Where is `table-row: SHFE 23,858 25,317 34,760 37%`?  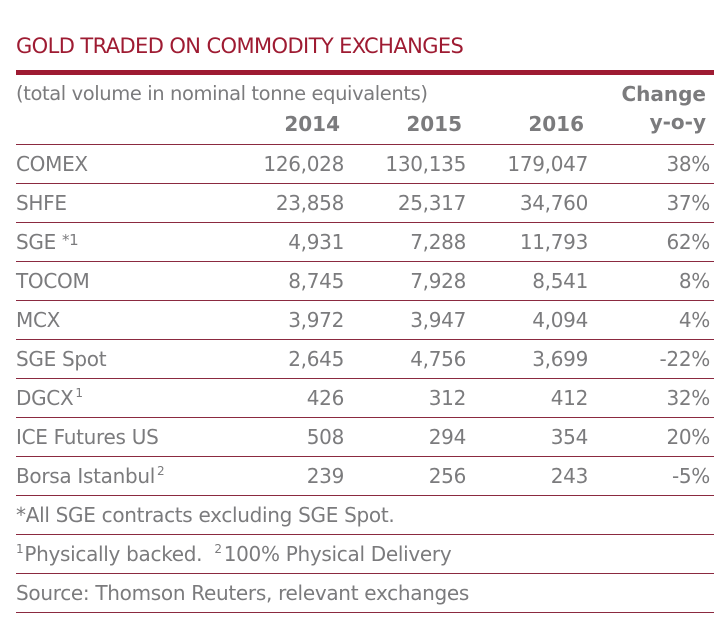 table-row: SHFE 23,858 25,317 34,760 37% is located at coordinates (365, 203).